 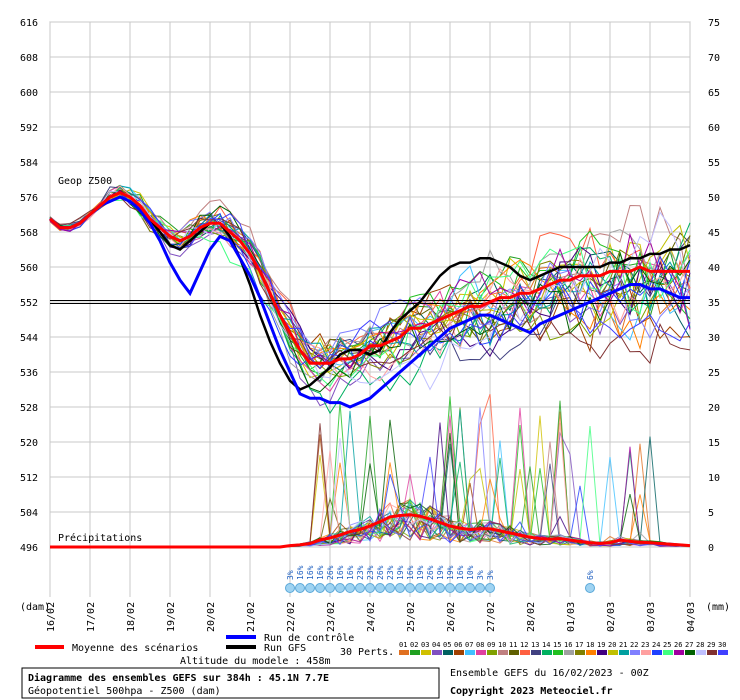 I want to click on pert-id-01: 01, so click(x=403, y=645).